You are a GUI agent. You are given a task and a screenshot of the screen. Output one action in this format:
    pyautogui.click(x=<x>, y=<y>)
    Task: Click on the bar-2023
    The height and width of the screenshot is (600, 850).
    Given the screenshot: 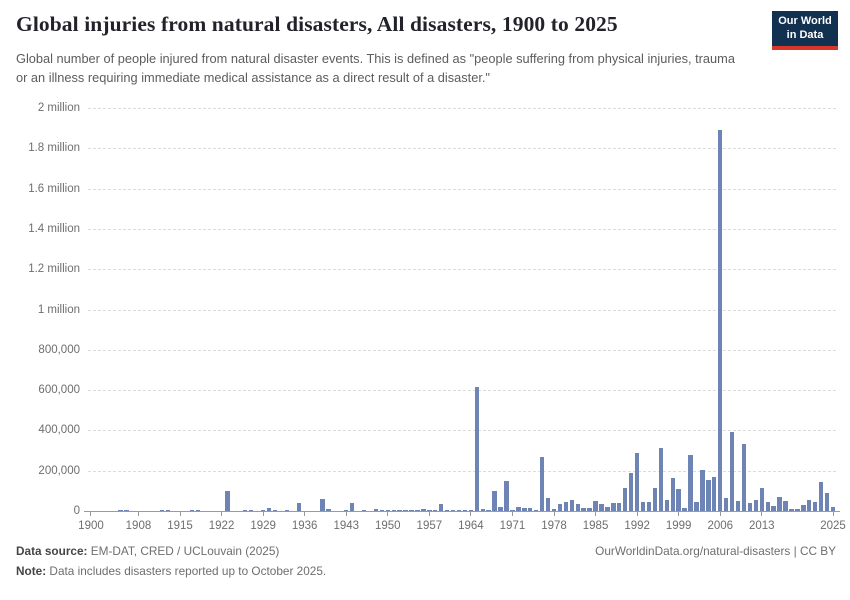 What is the action you would take?
    pyautogui.click(x=821, y=496)
    